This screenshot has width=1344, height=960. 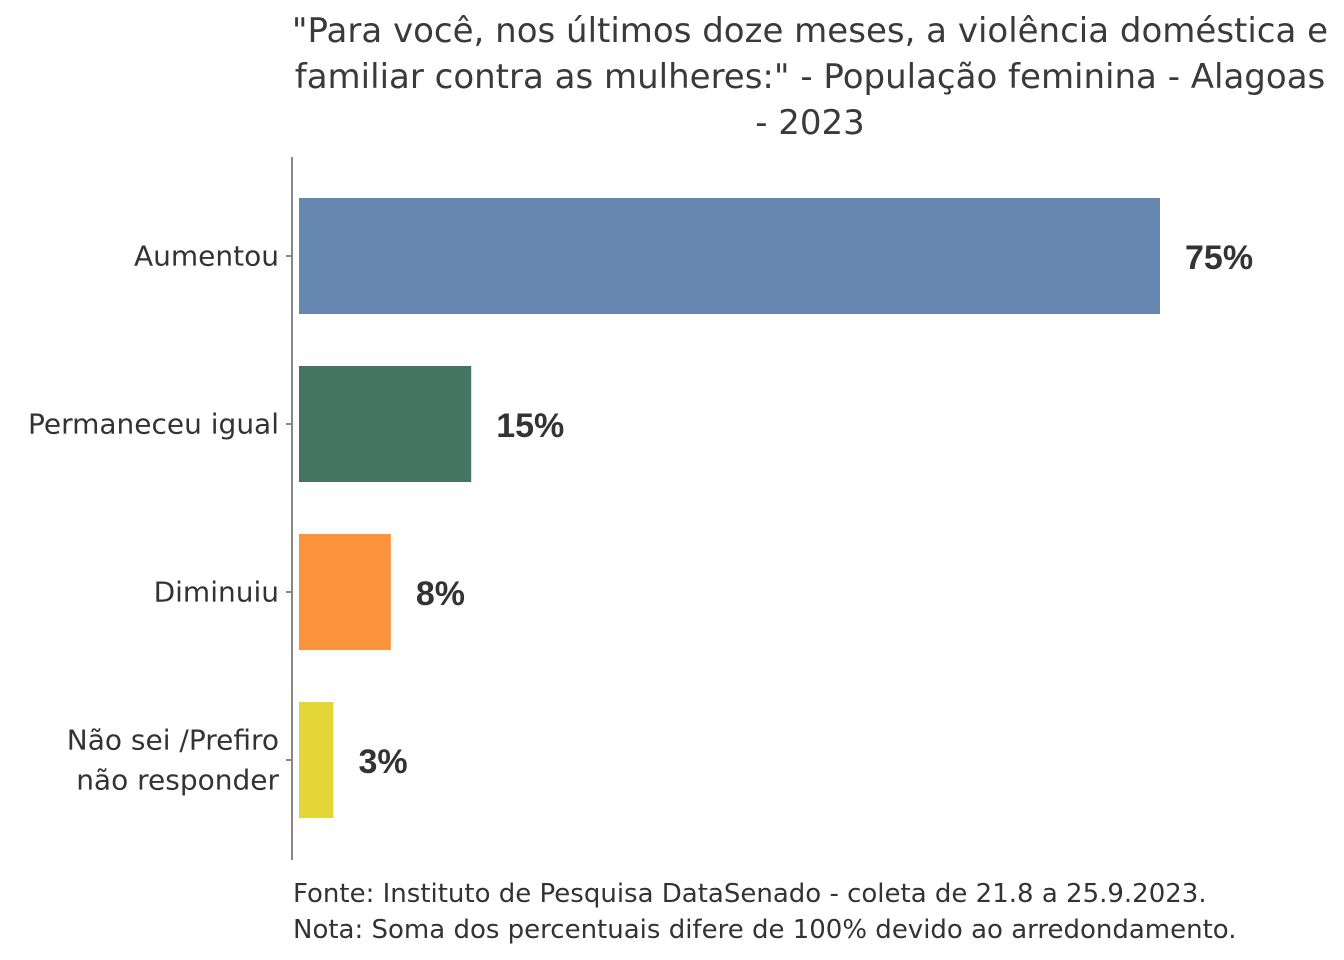 What do you see at coordinates (173, 740) in the screenshot?
I see `category-label-3-line-0: Não sei /Prefiro` at bounding box center [173, 740].